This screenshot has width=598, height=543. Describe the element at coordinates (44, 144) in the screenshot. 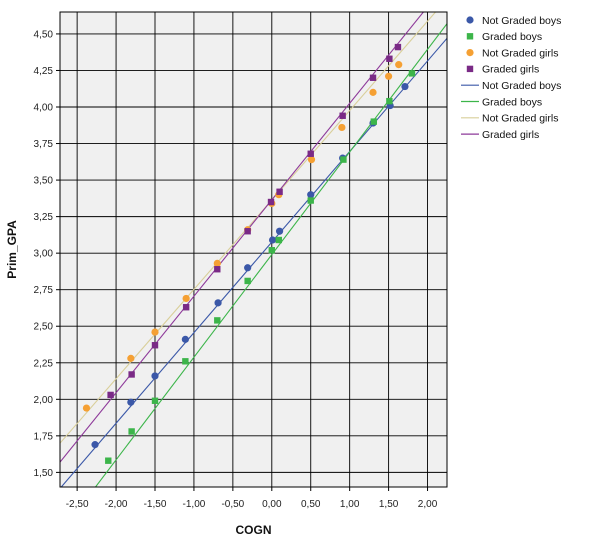

I see `y-tick-label: 3,75` at that location.